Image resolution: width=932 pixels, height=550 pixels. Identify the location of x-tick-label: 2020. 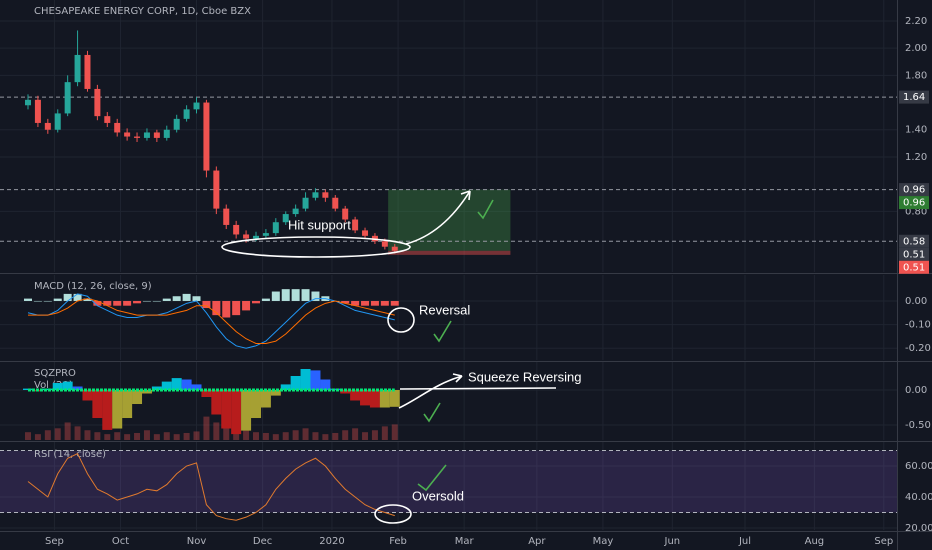
(331, 541).